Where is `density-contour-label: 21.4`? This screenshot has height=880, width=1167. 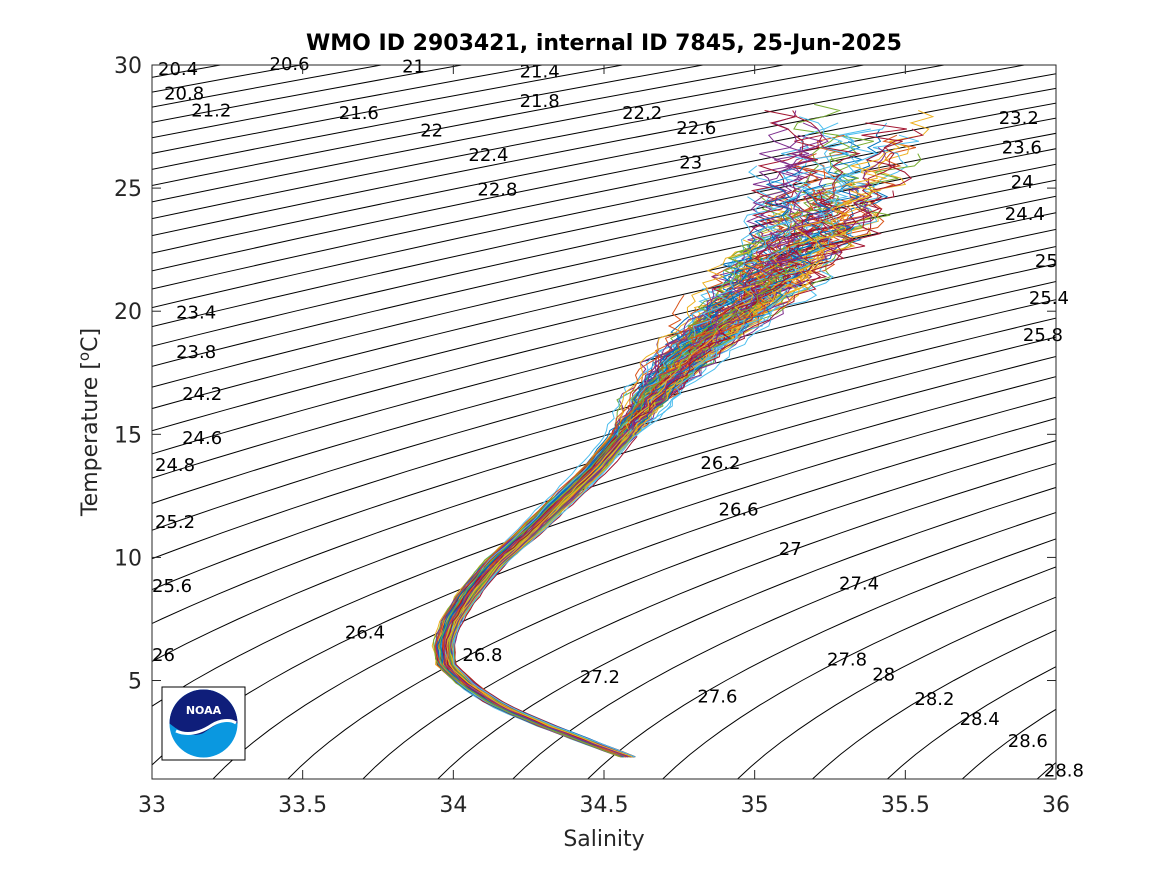
density-contour-label: 21.4 is located at coordinates (540, 71).